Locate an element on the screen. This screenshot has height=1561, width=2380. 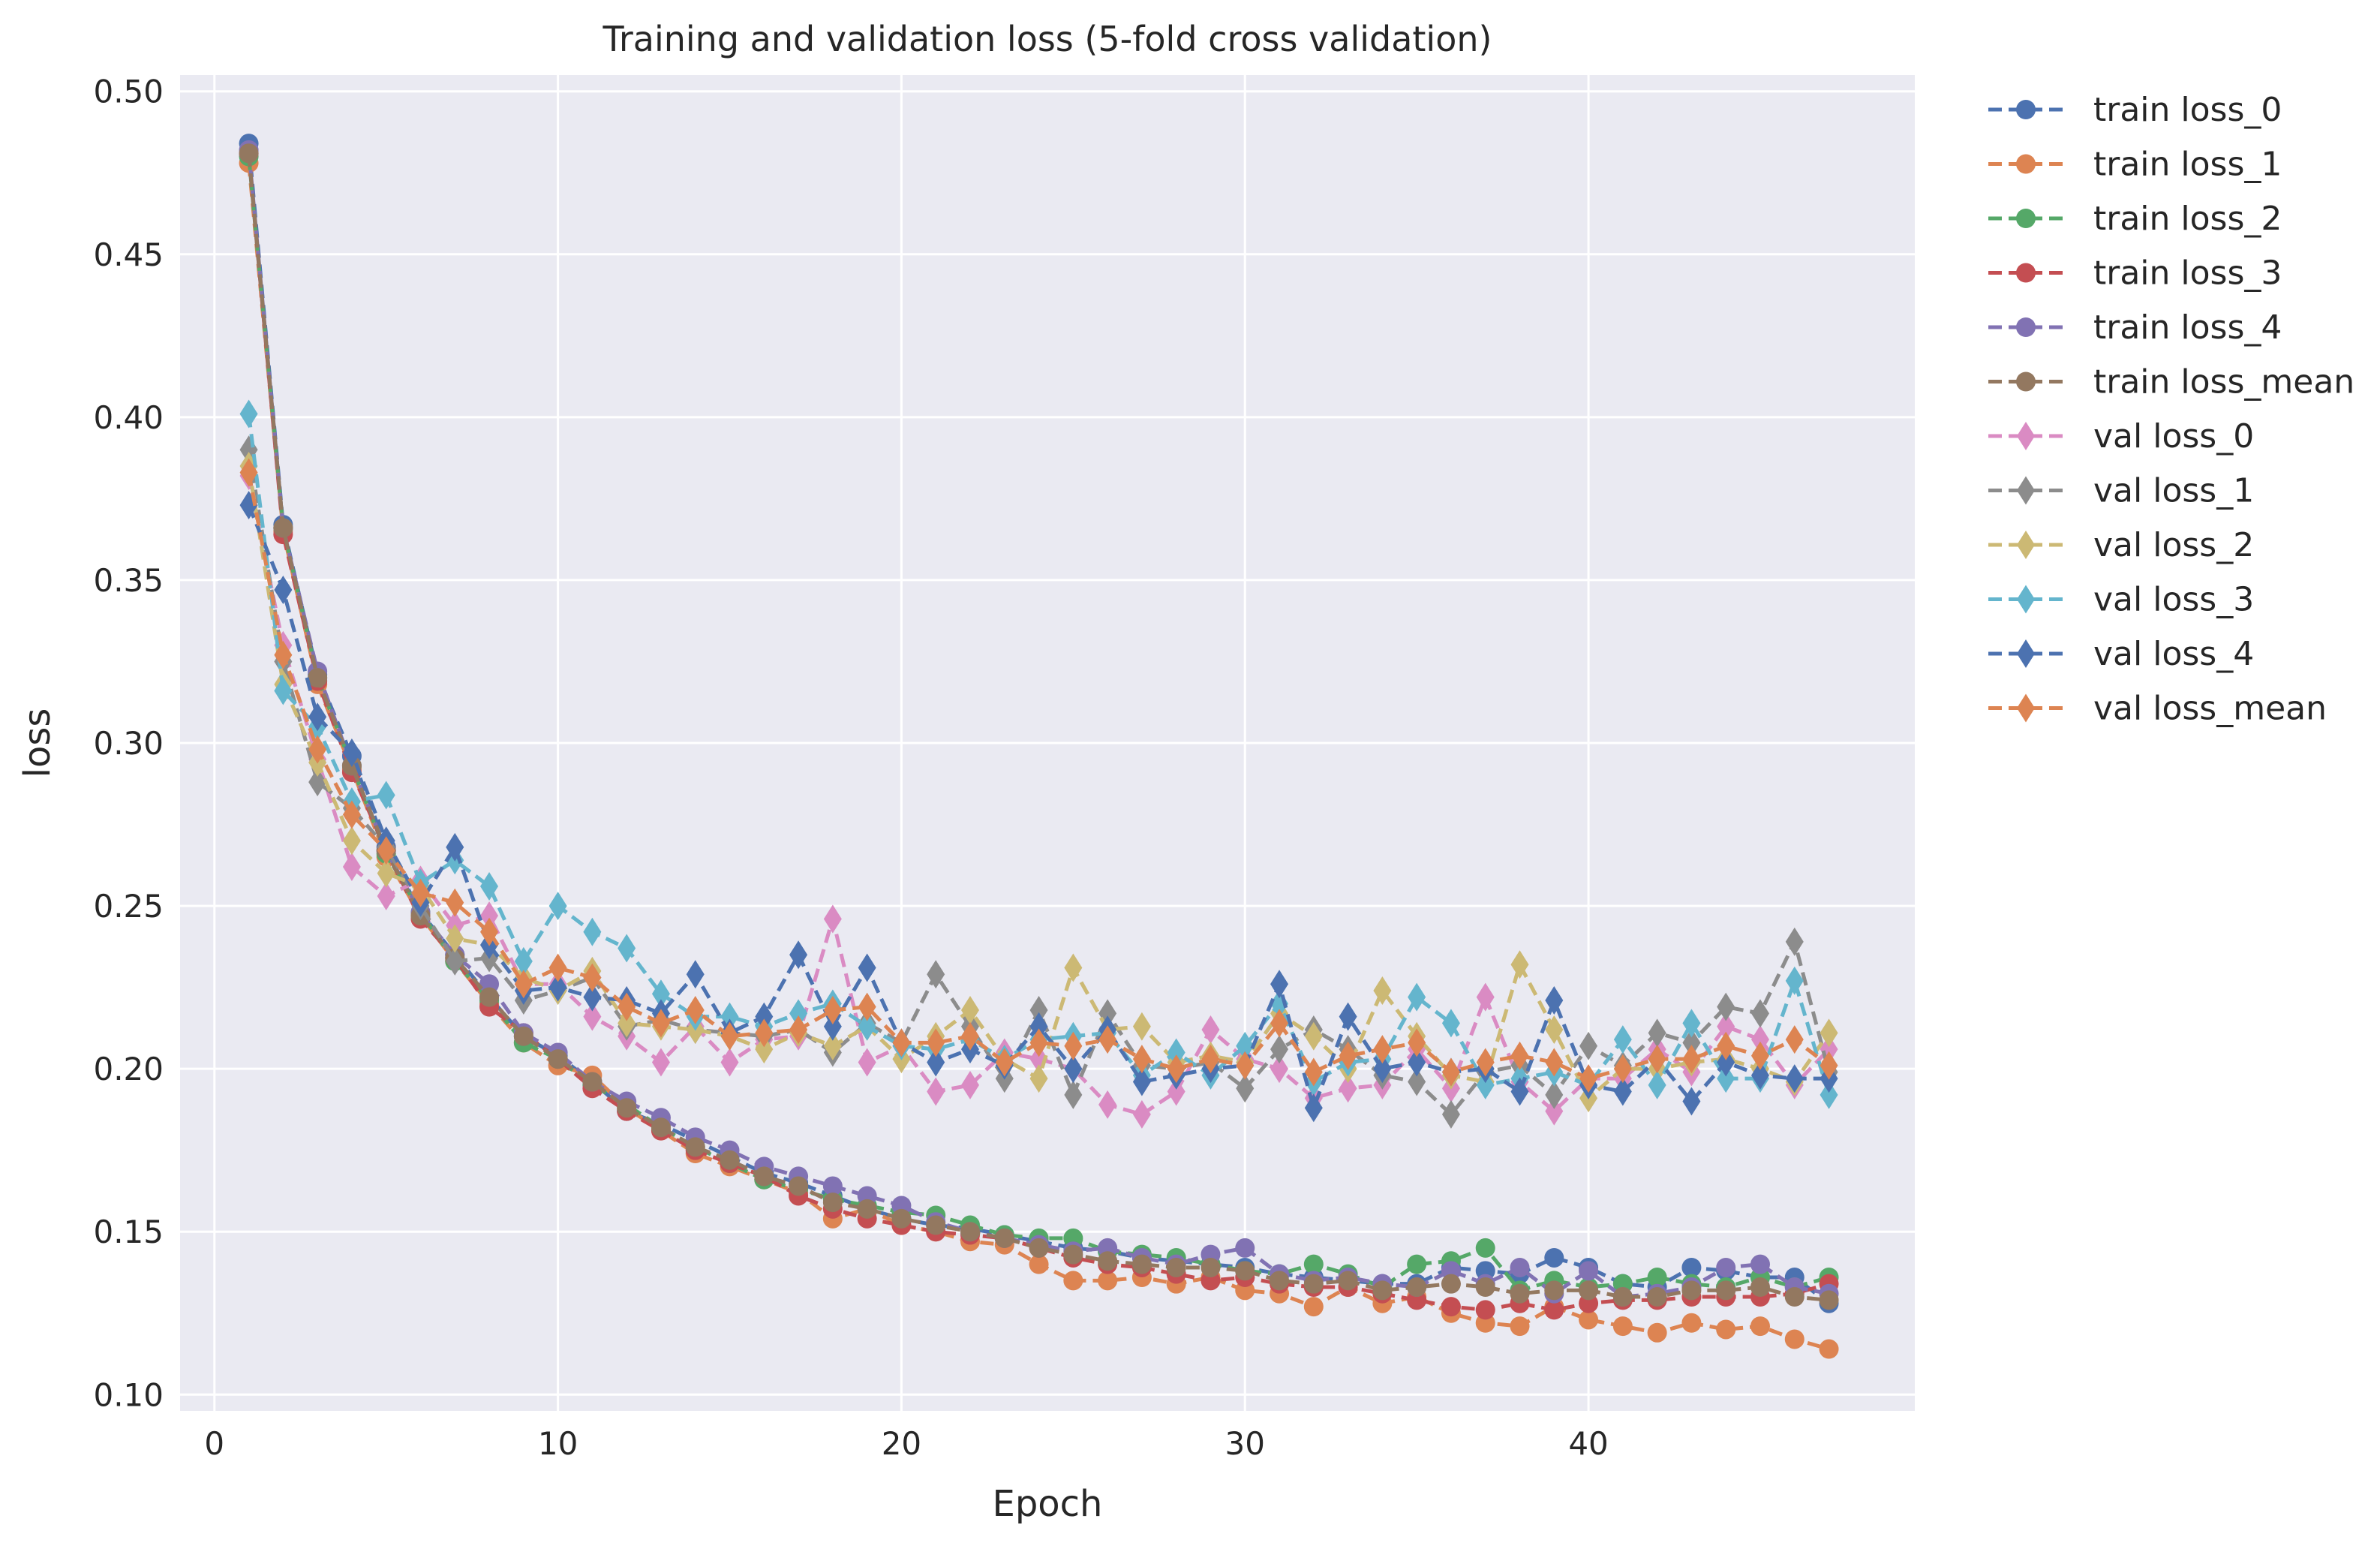
legend-label: train loss_4 is located at coordinates (2187, 328).